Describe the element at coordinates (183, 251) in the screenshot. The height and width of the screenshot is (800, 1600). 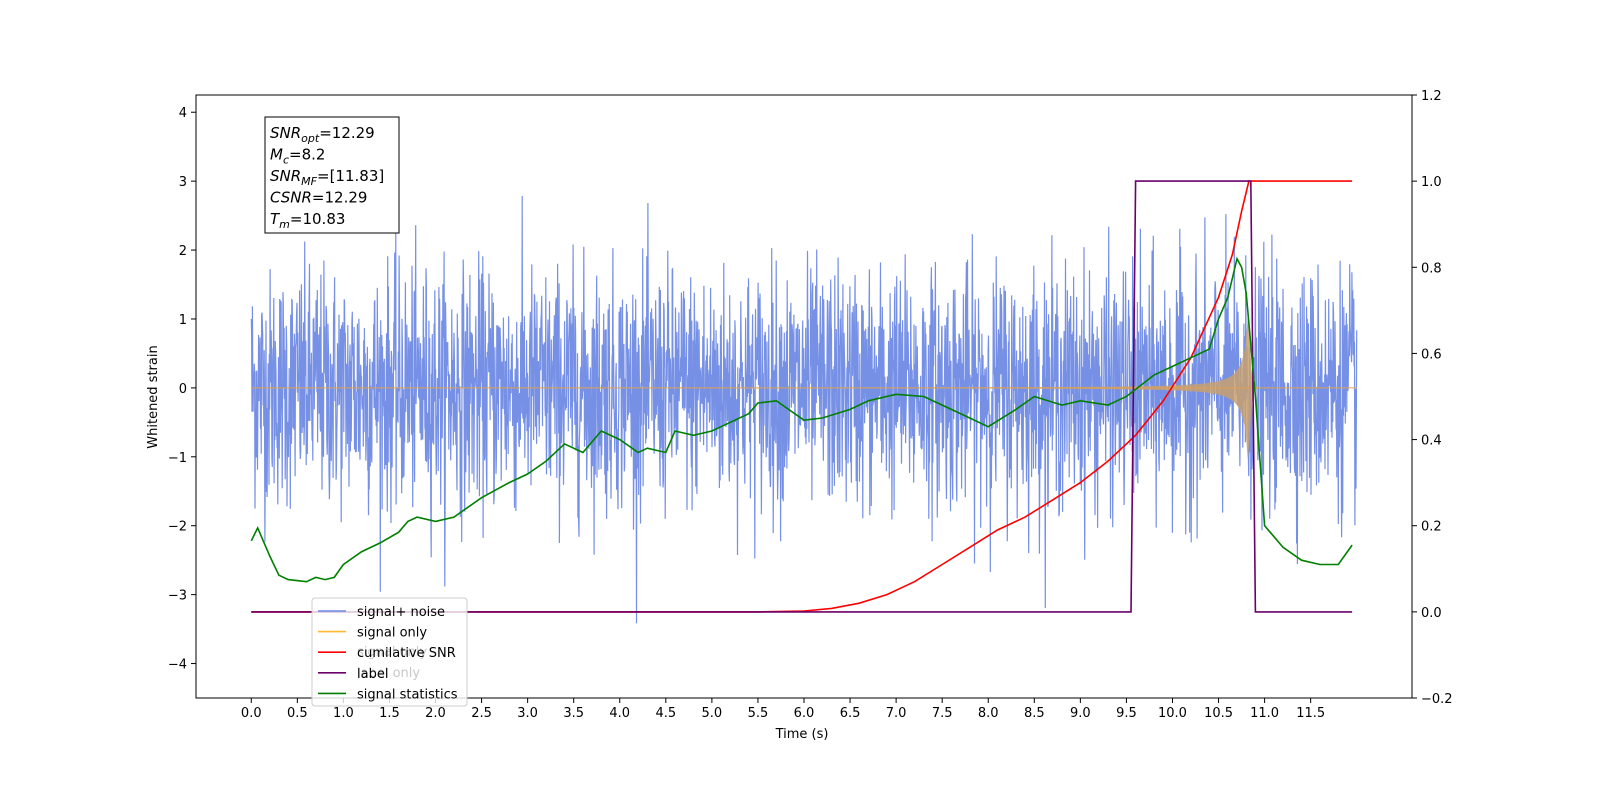
I see `y-tick-label: 2` at that location.